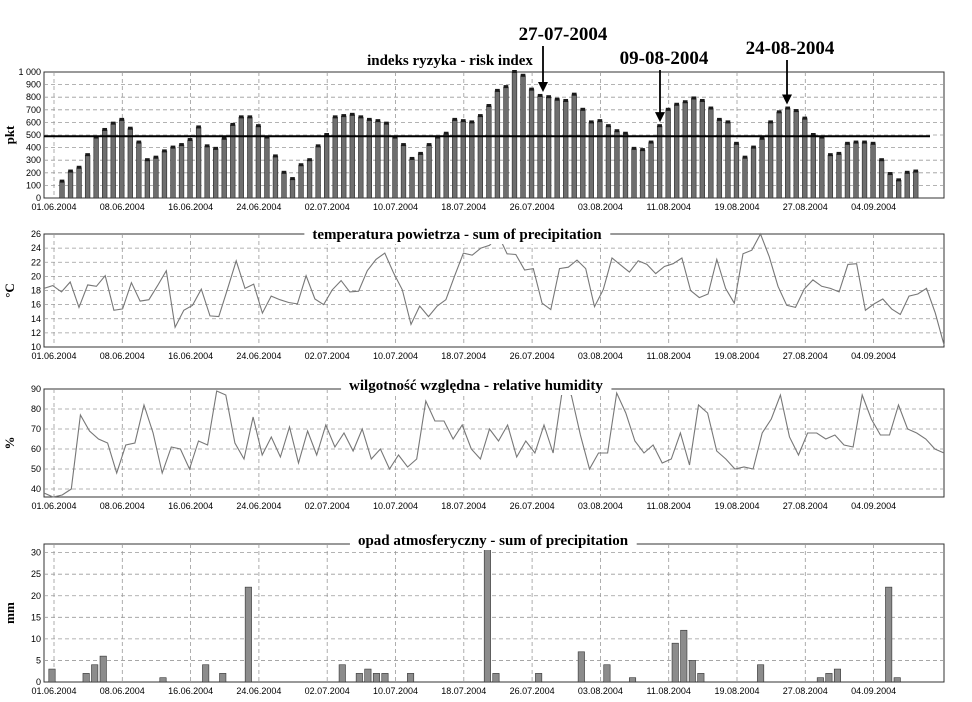 The width and height of the screenshot is (972, 702). Describe the element at coordinates (33, 122) in the screenshot. I see `y-tick-label: 600` at that location.